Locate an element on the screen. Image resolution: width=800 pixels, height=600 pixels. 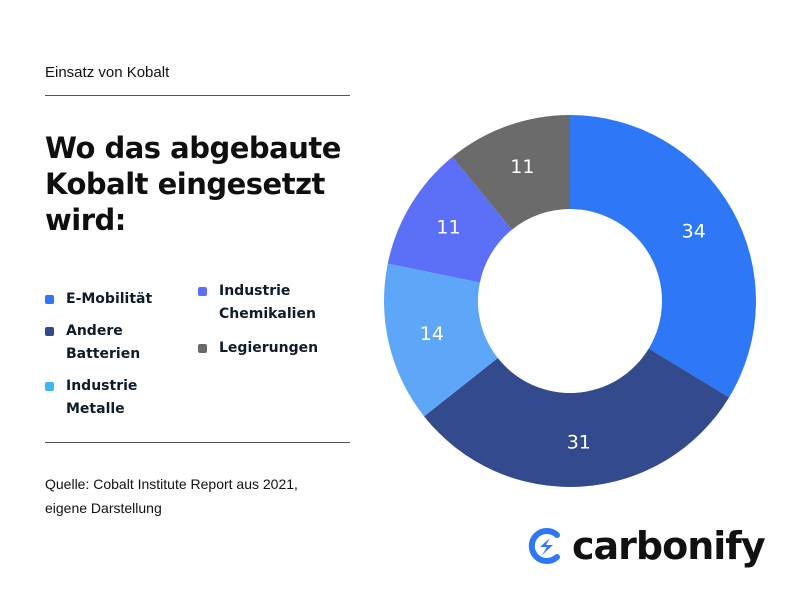
chart-eyebrow: Einsatz von Kobalt is located at coordinates (107, 72).